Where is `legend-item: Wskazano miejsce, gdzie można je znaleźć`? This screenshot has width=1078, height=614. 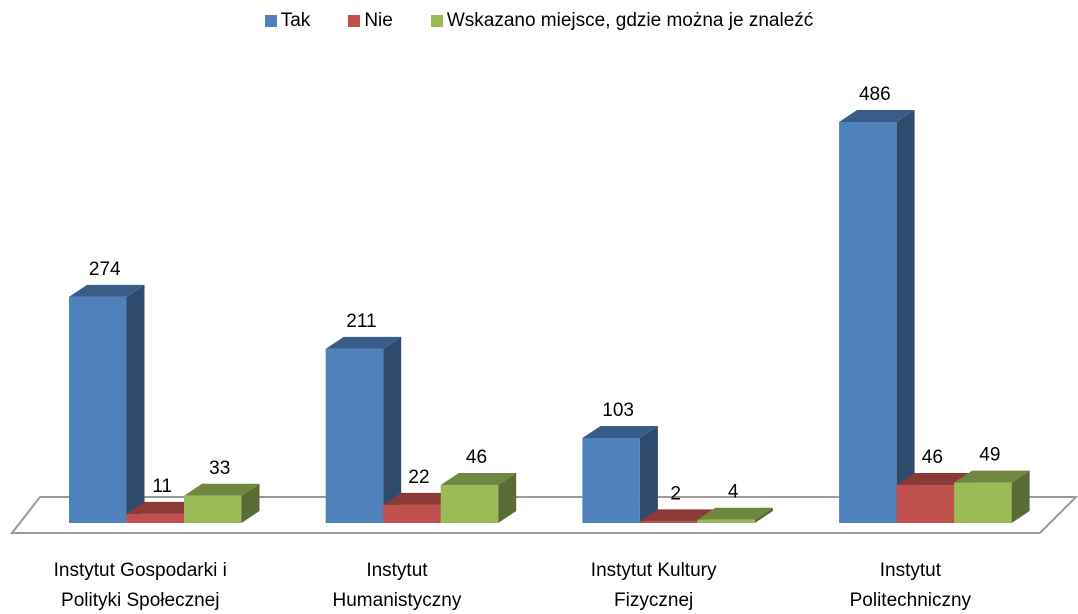
legend-item: Wskazano miejsce, gdzie można je znaleźć is located at coordinates (622, 21).